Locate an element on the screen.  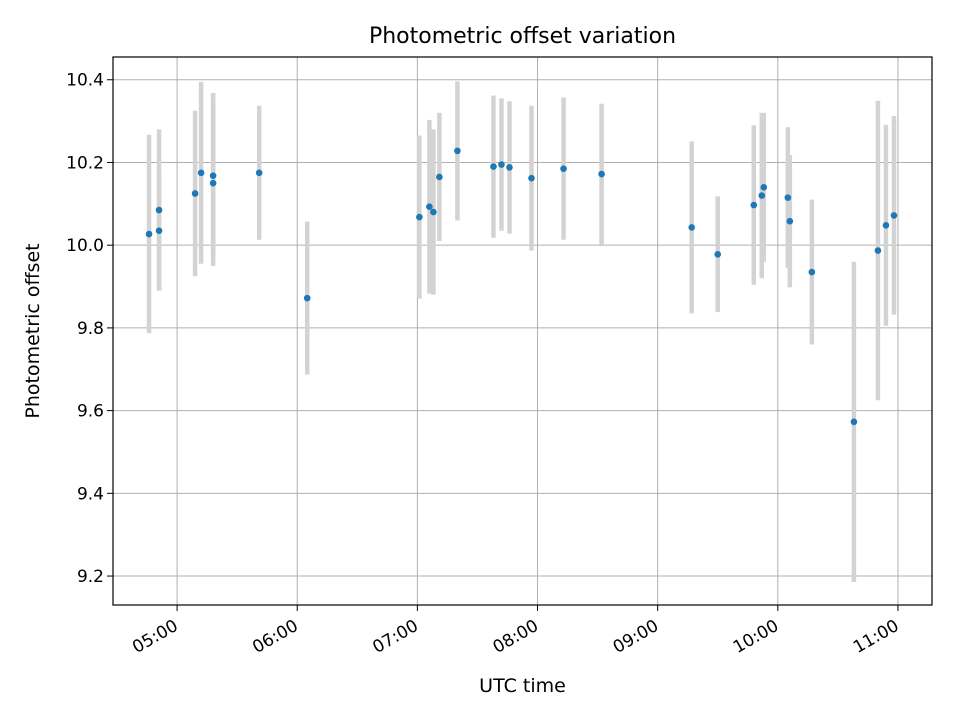
chart-title: Photometric offset variation is located at coordinates (522, 36).